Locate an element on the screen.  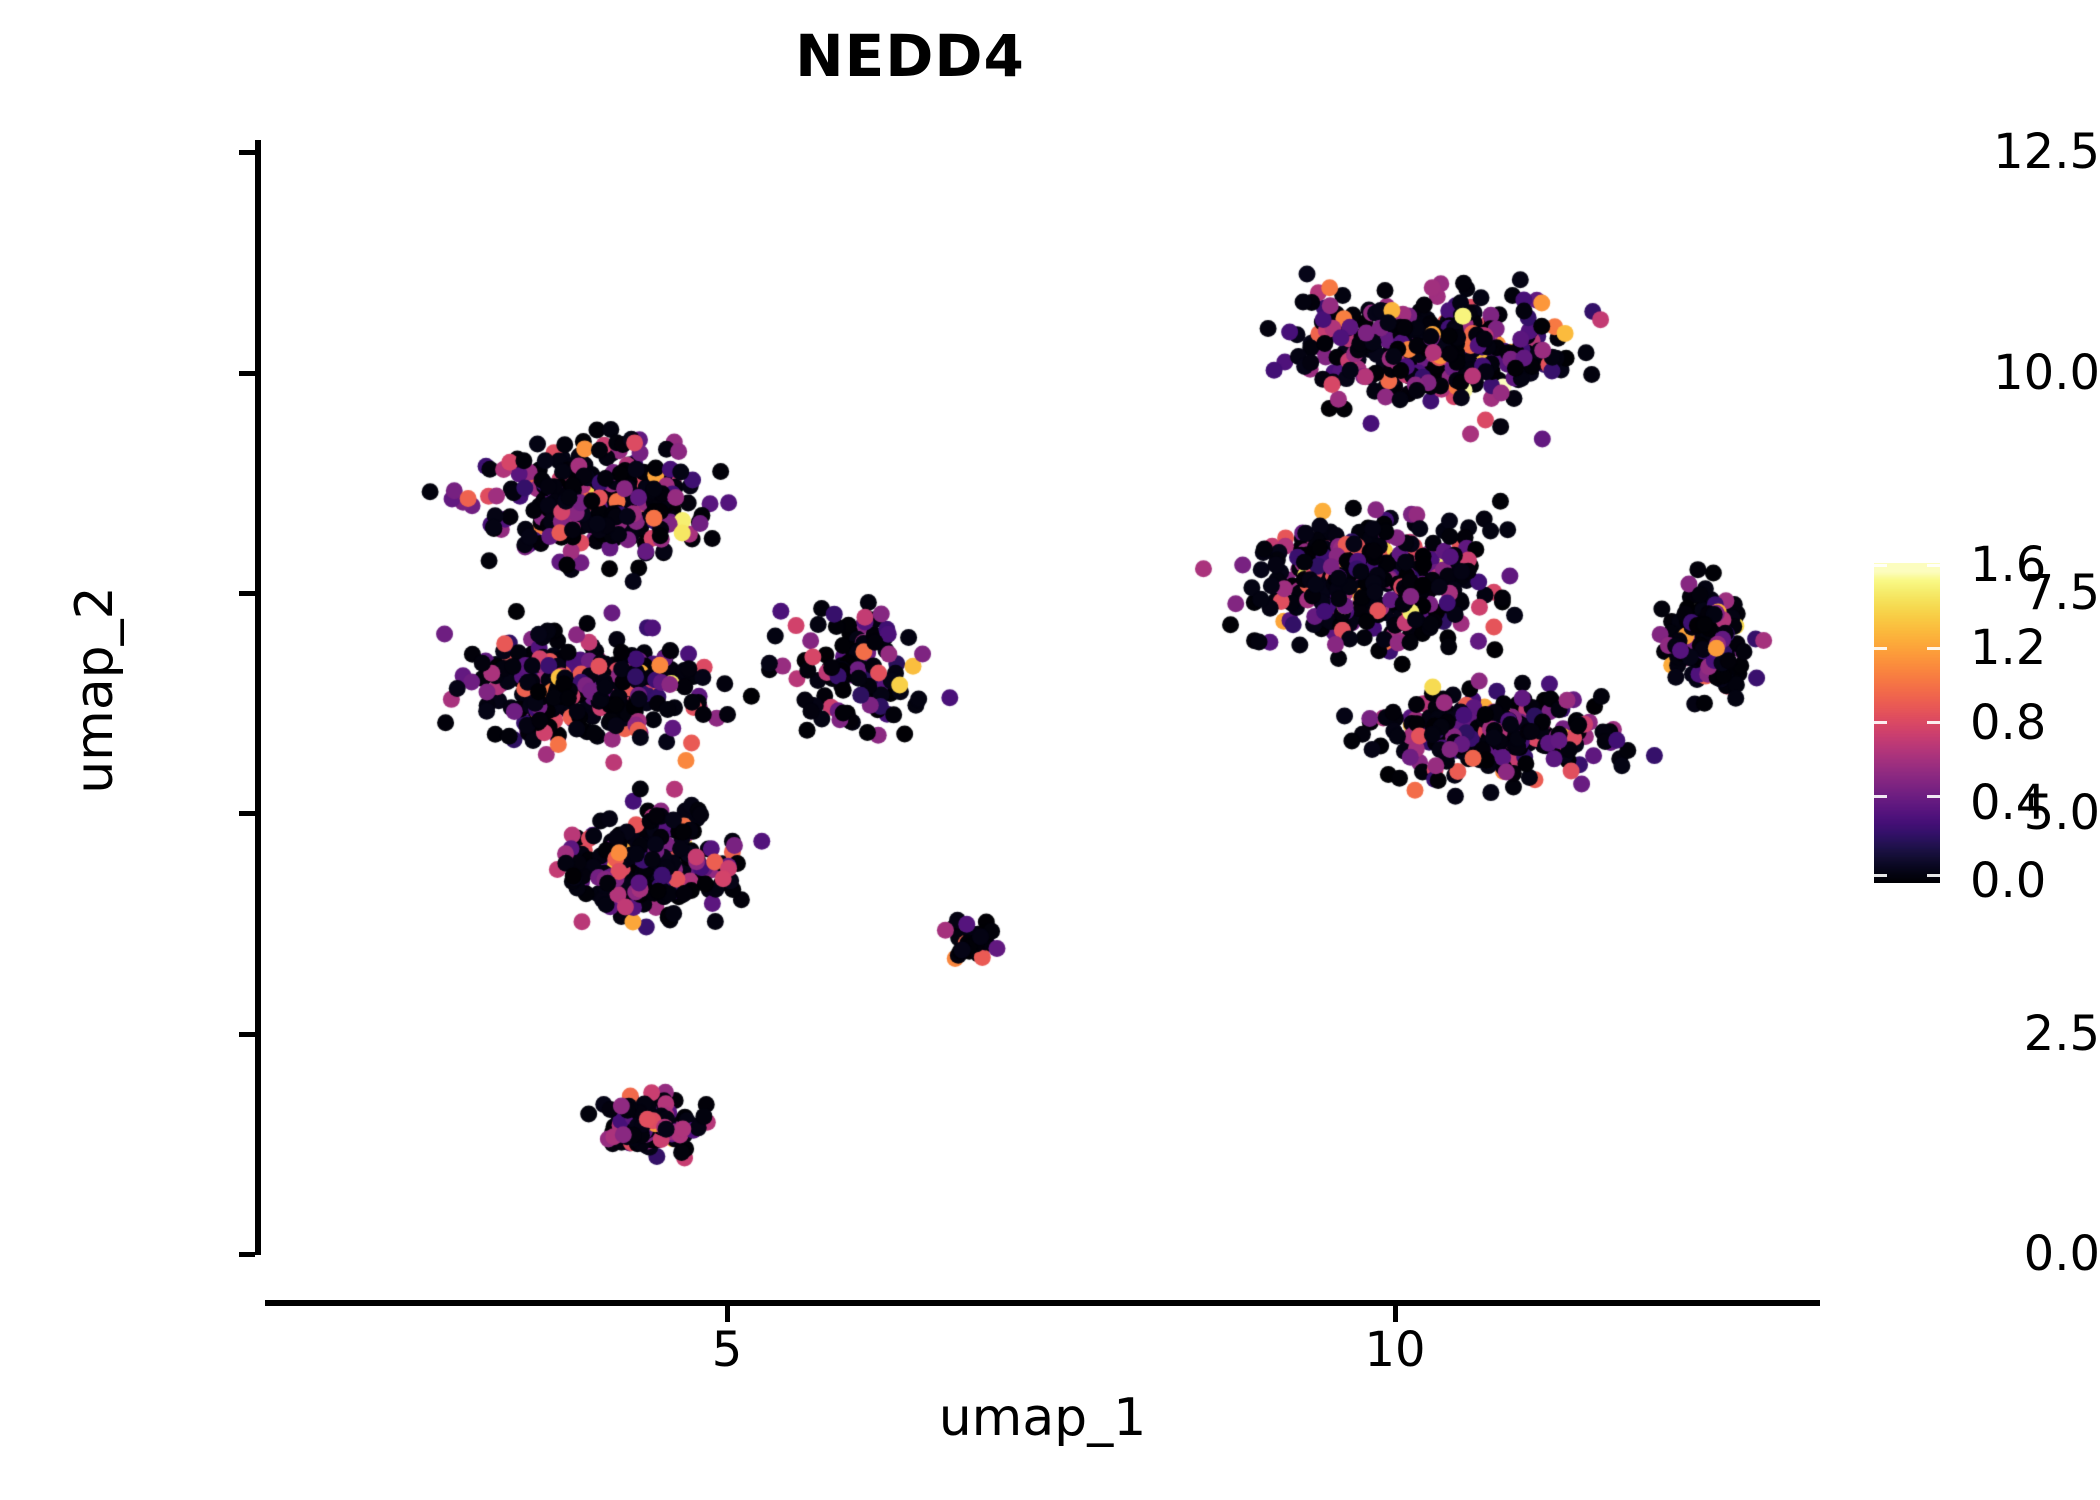
x-tick-label: 5 is located at coordinates (727, 1350).